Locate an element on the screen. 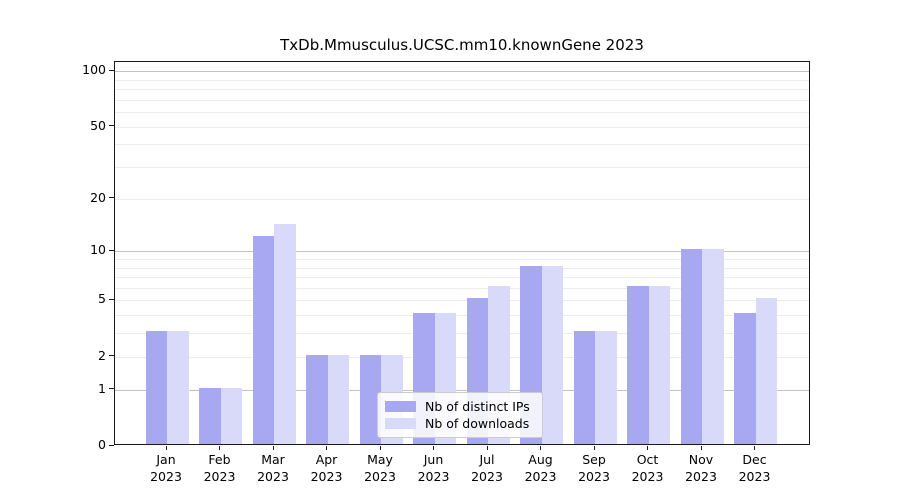  y-tick-label-2: 2 is located at coordinates (102, 355).